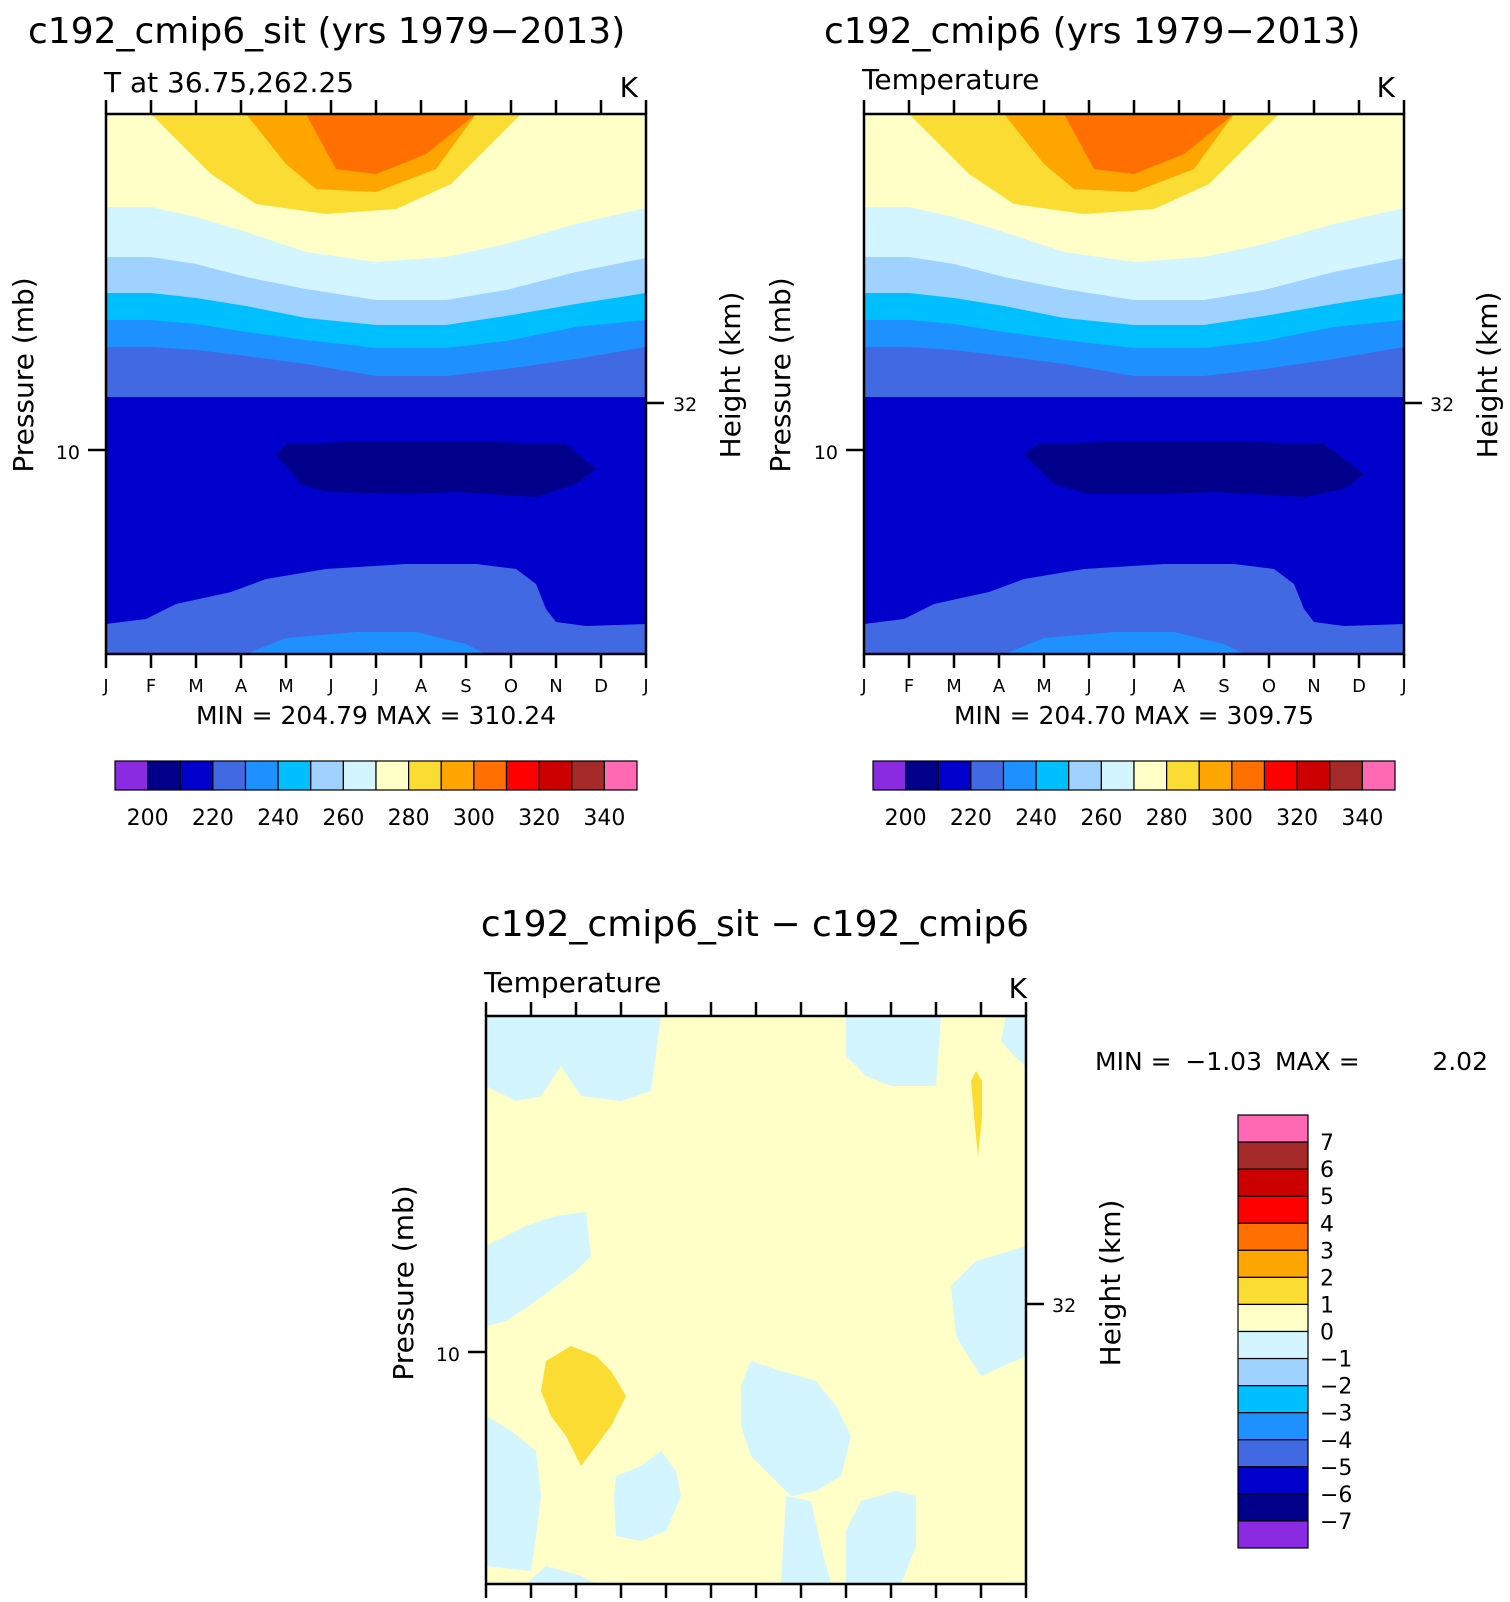  I want to click on colorbar-label: 200, so click(906, 818).